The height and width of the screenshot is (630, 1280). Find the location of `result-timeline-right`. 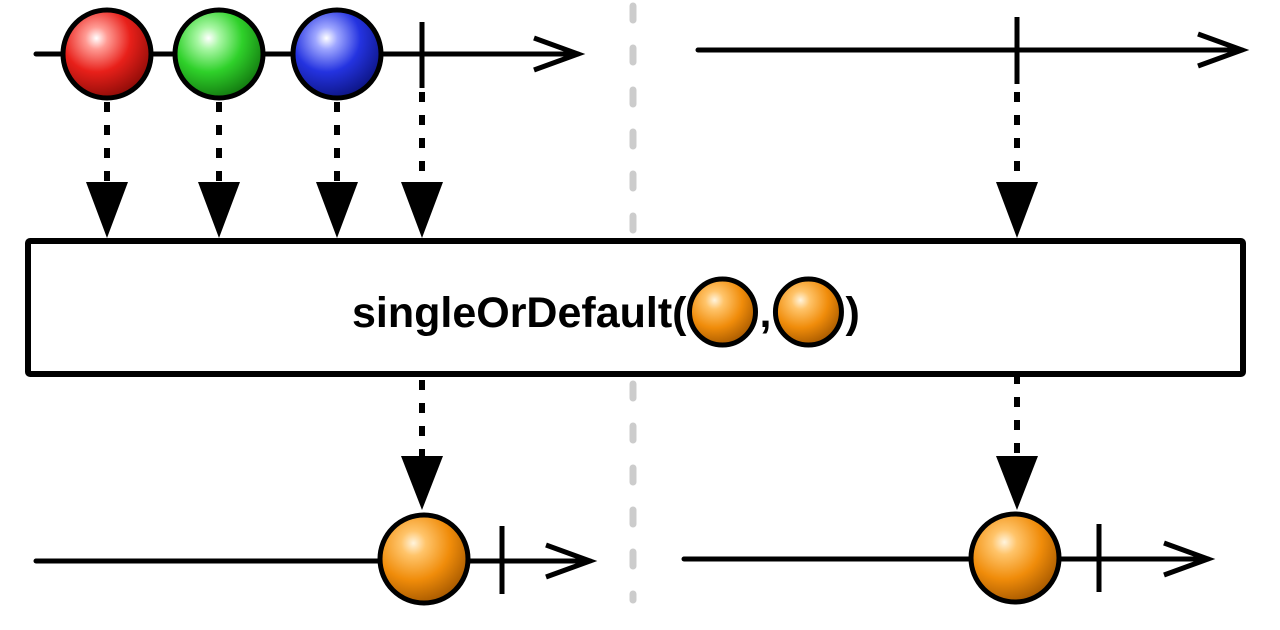

result-timeline-right is located at coordinates (948, 558).